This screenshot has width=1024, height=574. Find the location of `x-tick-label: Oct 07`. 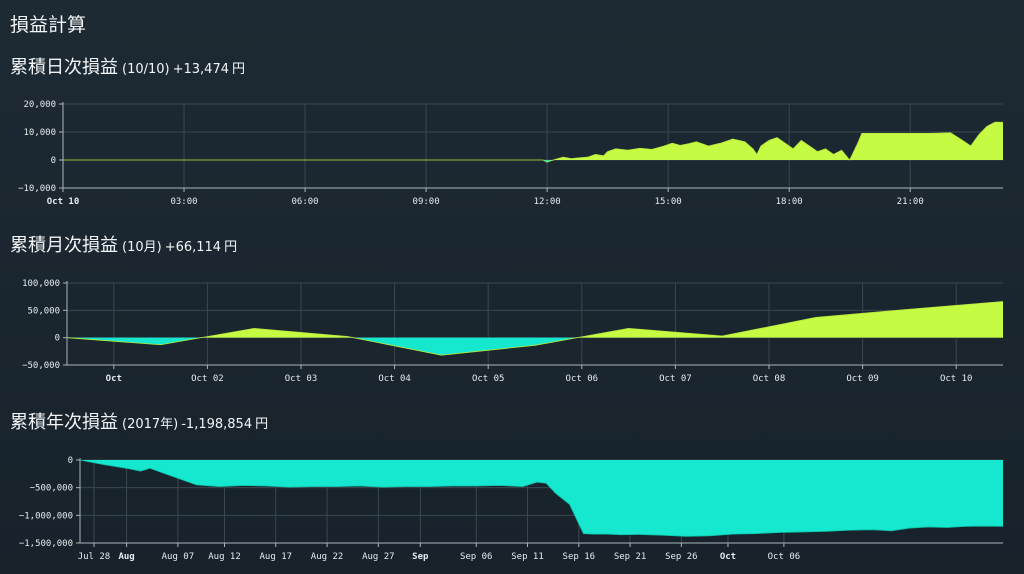

x-tick-label: Oct 07 is located at coordinates (675, 379).